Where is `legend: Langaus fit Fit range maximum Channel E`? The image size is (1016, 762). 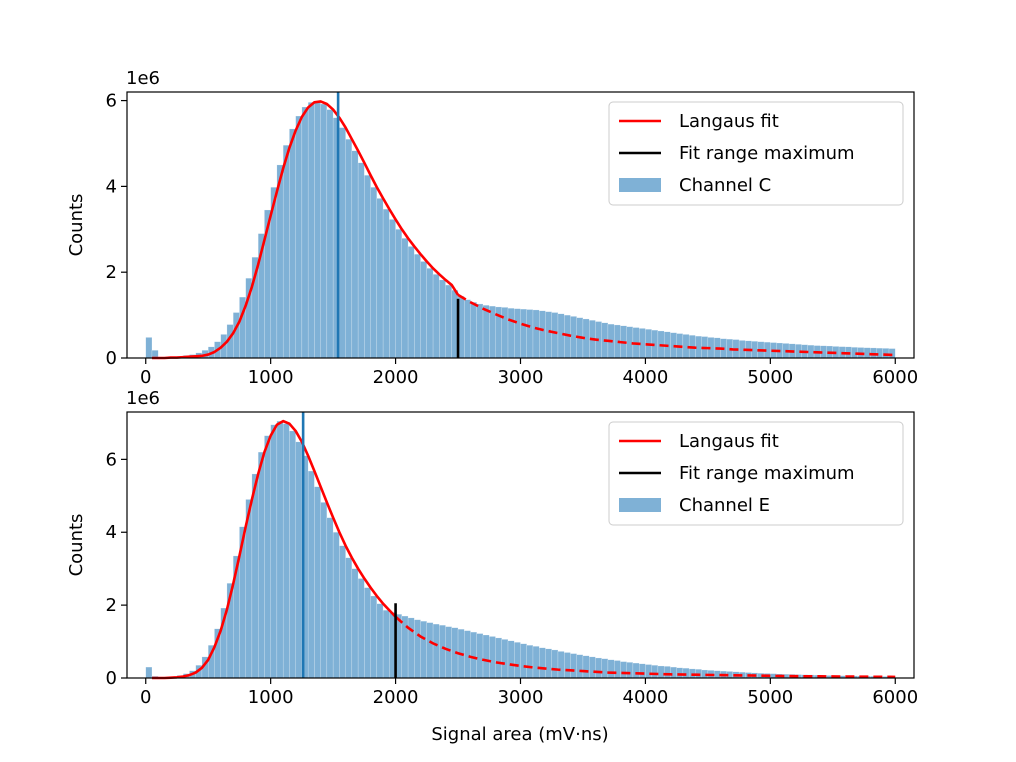 legend: Langaus fit Fit range maximum Channel E is located at coordinates (756, 473).